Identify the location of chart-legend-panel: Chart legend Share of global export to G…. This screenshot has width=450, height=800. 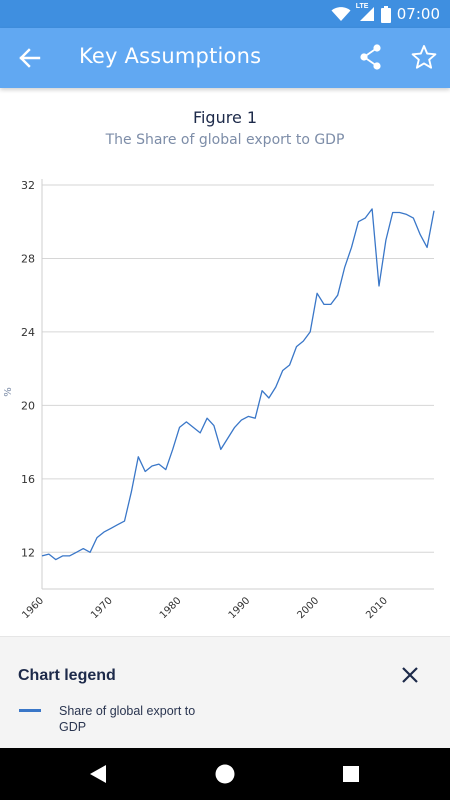
(225, 692).